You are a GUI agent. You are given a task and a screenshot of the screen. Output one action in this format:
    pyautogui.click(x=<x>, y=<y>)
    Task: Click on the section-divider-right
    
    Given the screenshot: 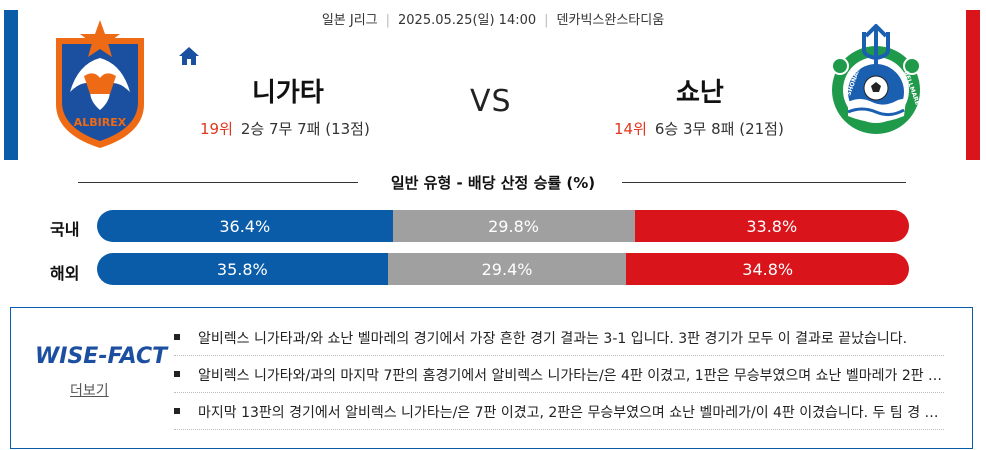 What is the action you would take?
    pyautogui.click(x=764, y=182)
    